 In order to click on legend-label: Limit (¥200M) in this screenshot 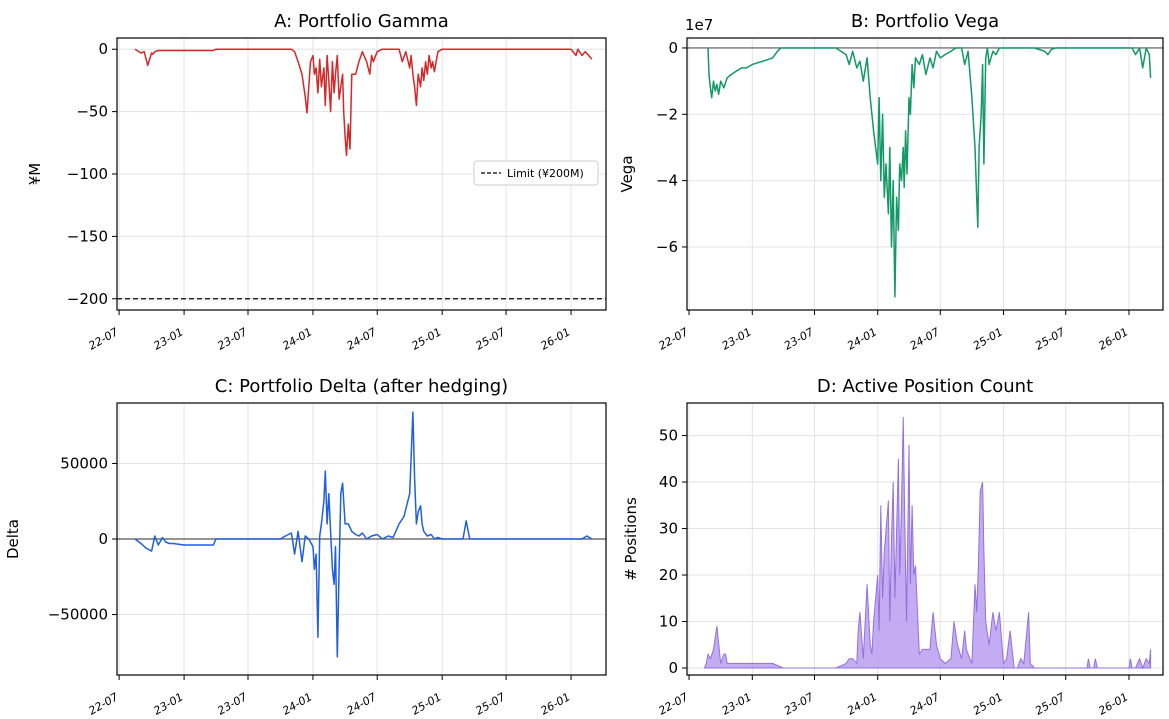, I will do `click(545, 173)`.